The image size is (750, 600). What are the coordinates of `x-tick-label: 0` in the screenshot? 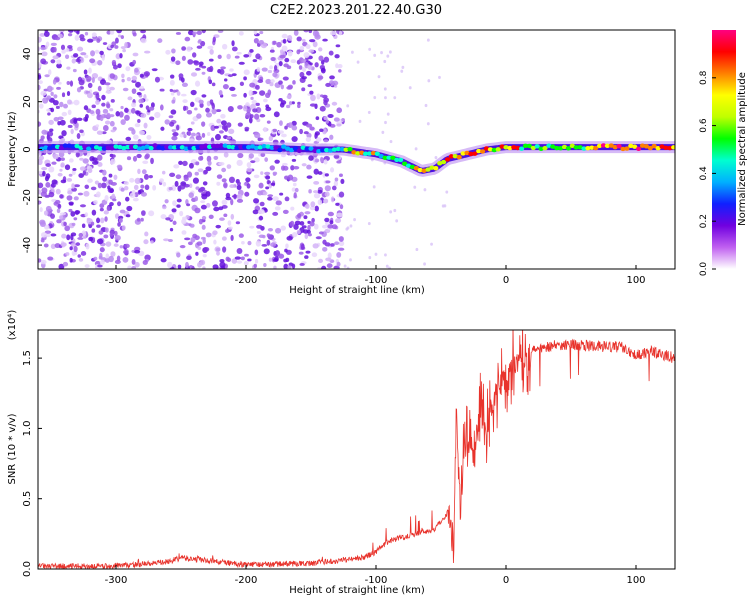 It's located at (506, 580).